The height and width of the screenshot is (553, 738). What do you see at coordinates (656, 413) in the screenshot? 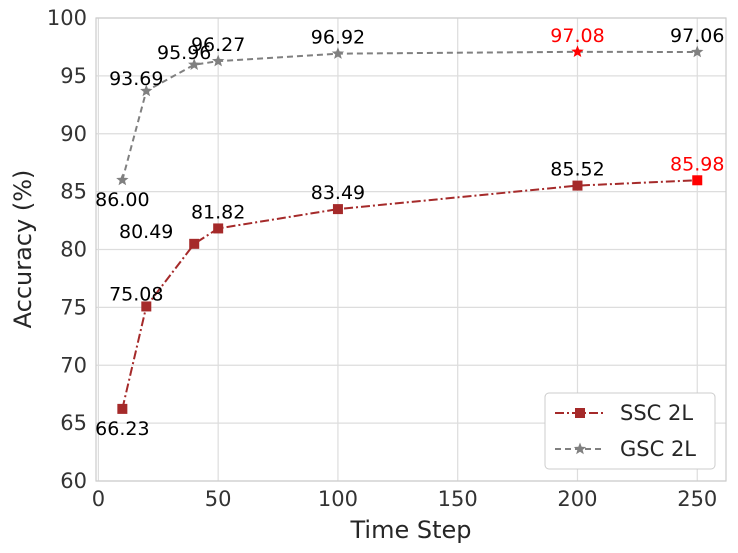
I see `legend-label: SSC 2L` at bounding box center [656, 413].